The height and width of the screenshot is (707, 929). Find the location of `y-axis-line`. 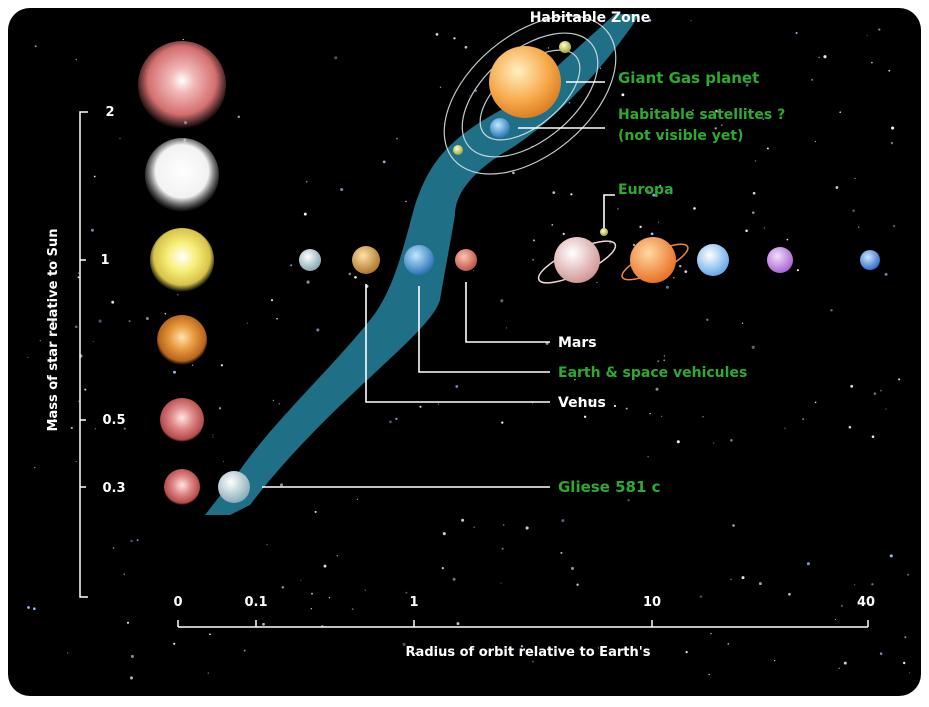

y-axis-line is located at coordinates (83, 354).